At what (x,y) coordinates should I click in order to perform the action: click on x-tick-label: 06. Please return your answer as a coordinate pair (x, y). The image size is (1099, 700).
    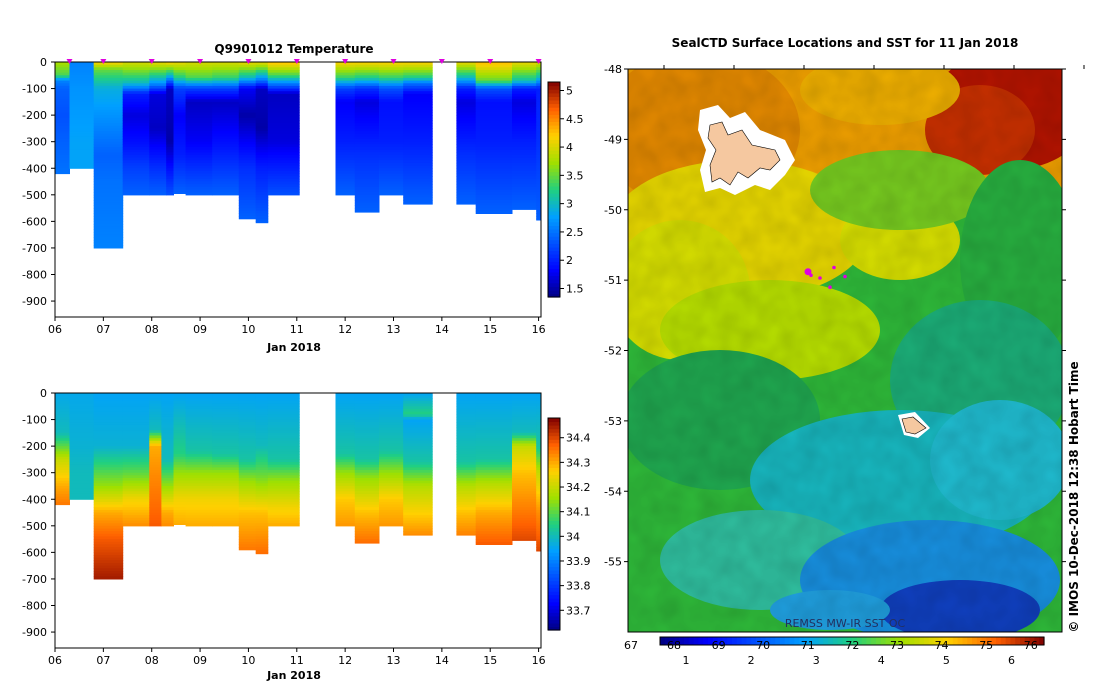
    Looking at the image, I should click on (55, 660).